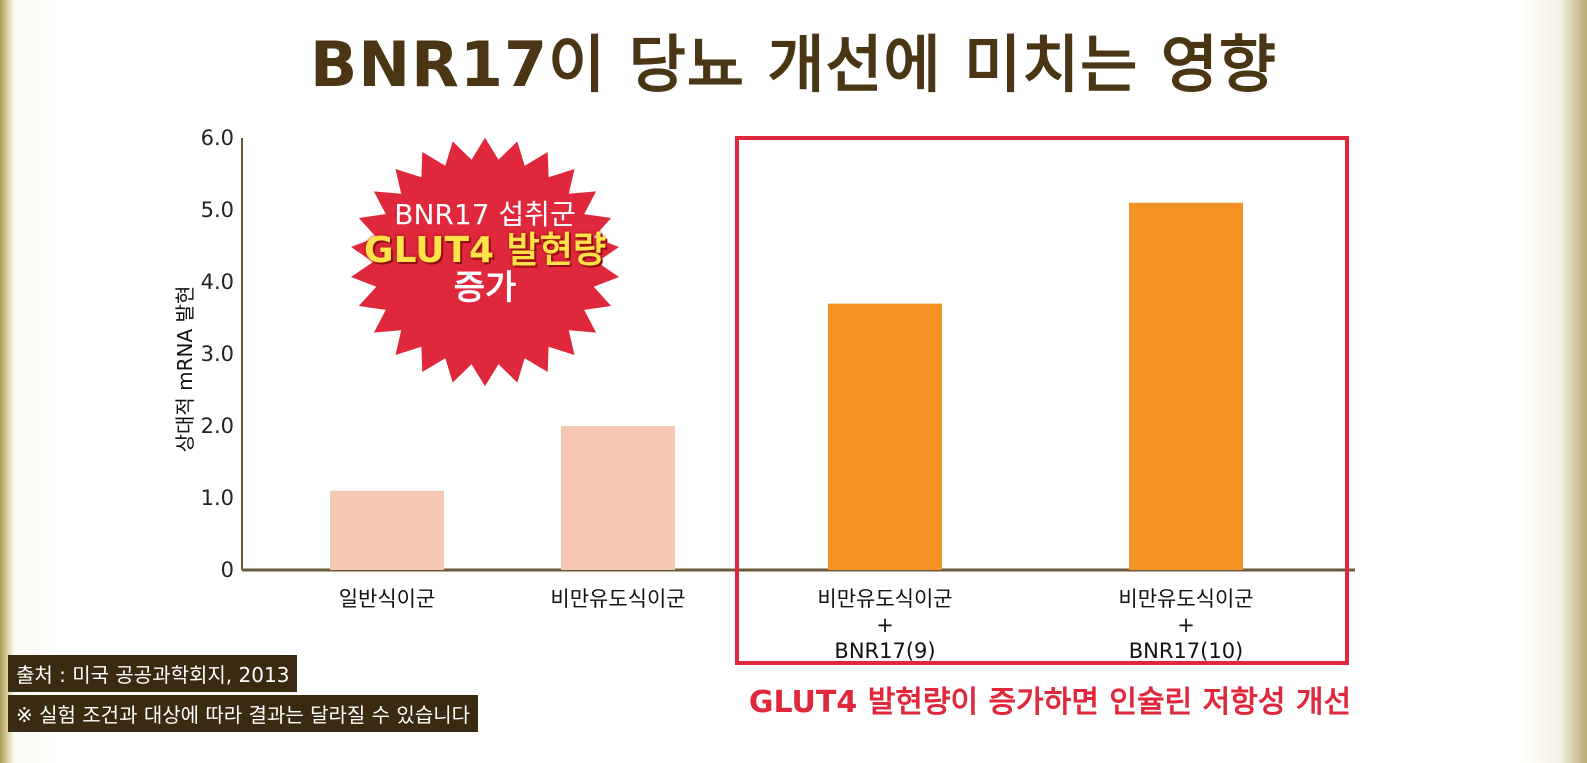 Image resolution: width=1587 pixels, height=763 pixels. What do you see at coordinates (884, 651) in the screenshot?
I see `x-category-label: BNR17(9)` at bounding box center [884, 651].